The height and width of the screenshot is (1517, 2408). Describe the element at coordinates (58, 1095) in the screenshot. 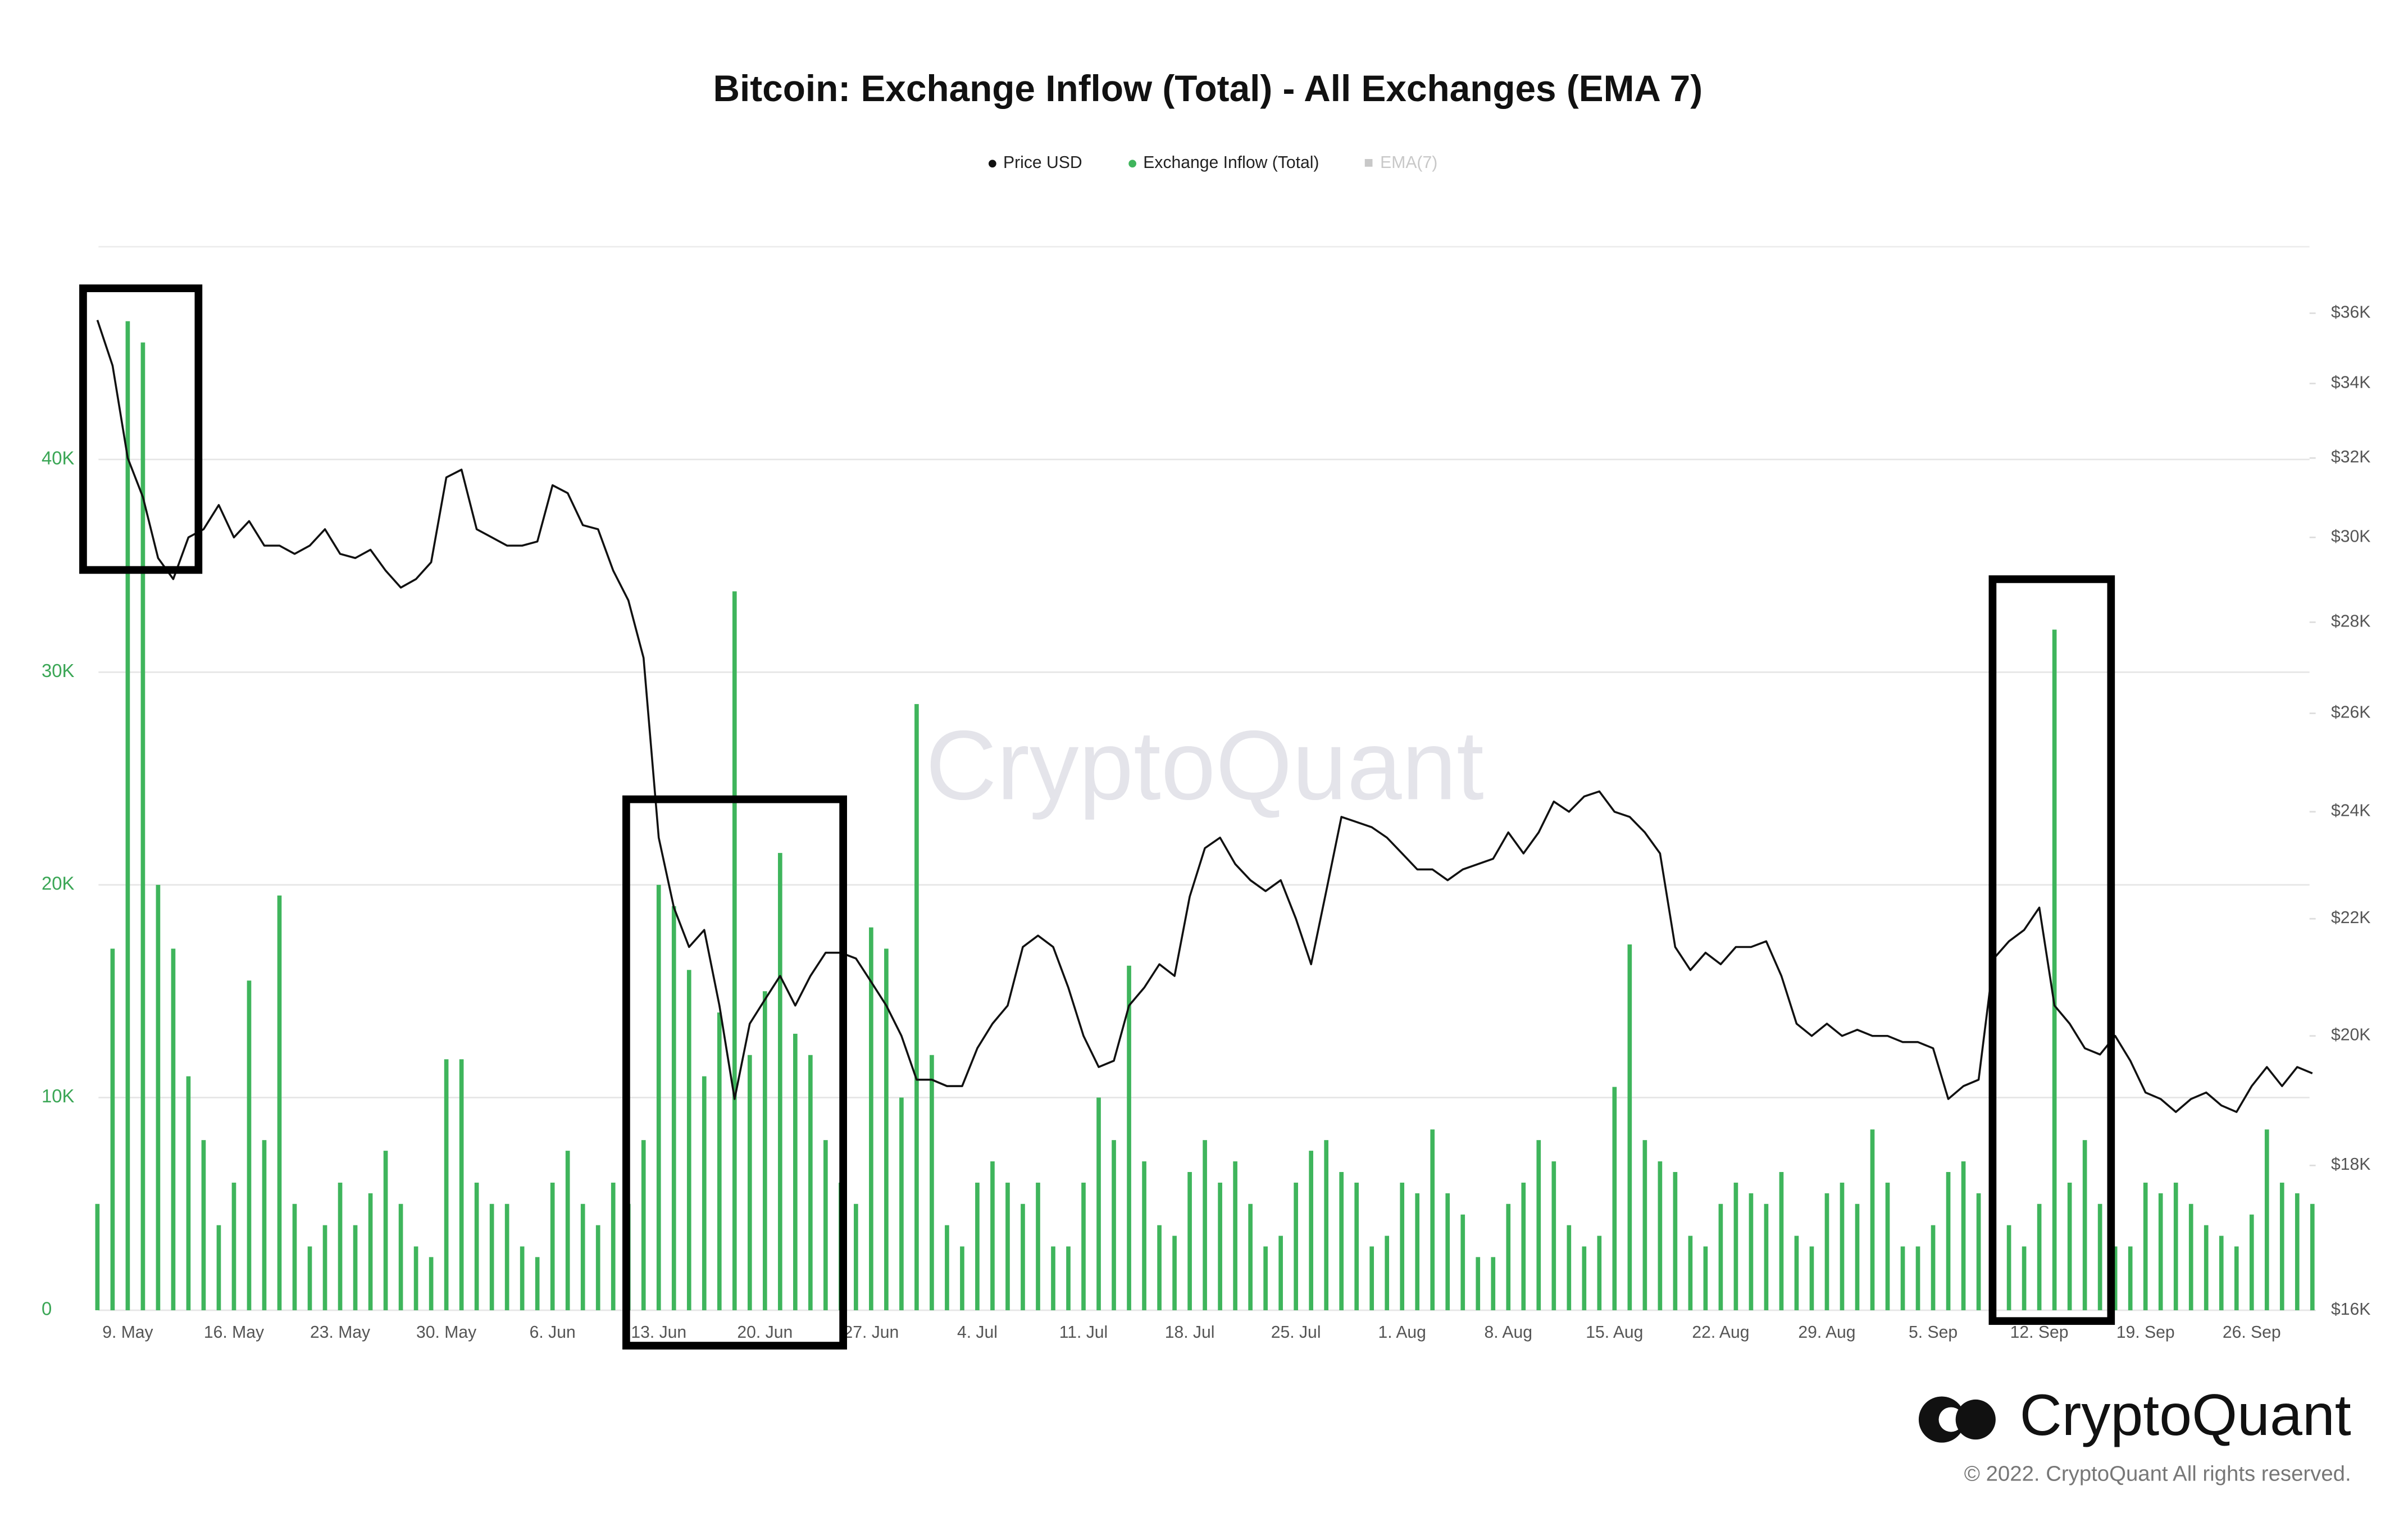

I see `y-tick-label: 10K` at that location.